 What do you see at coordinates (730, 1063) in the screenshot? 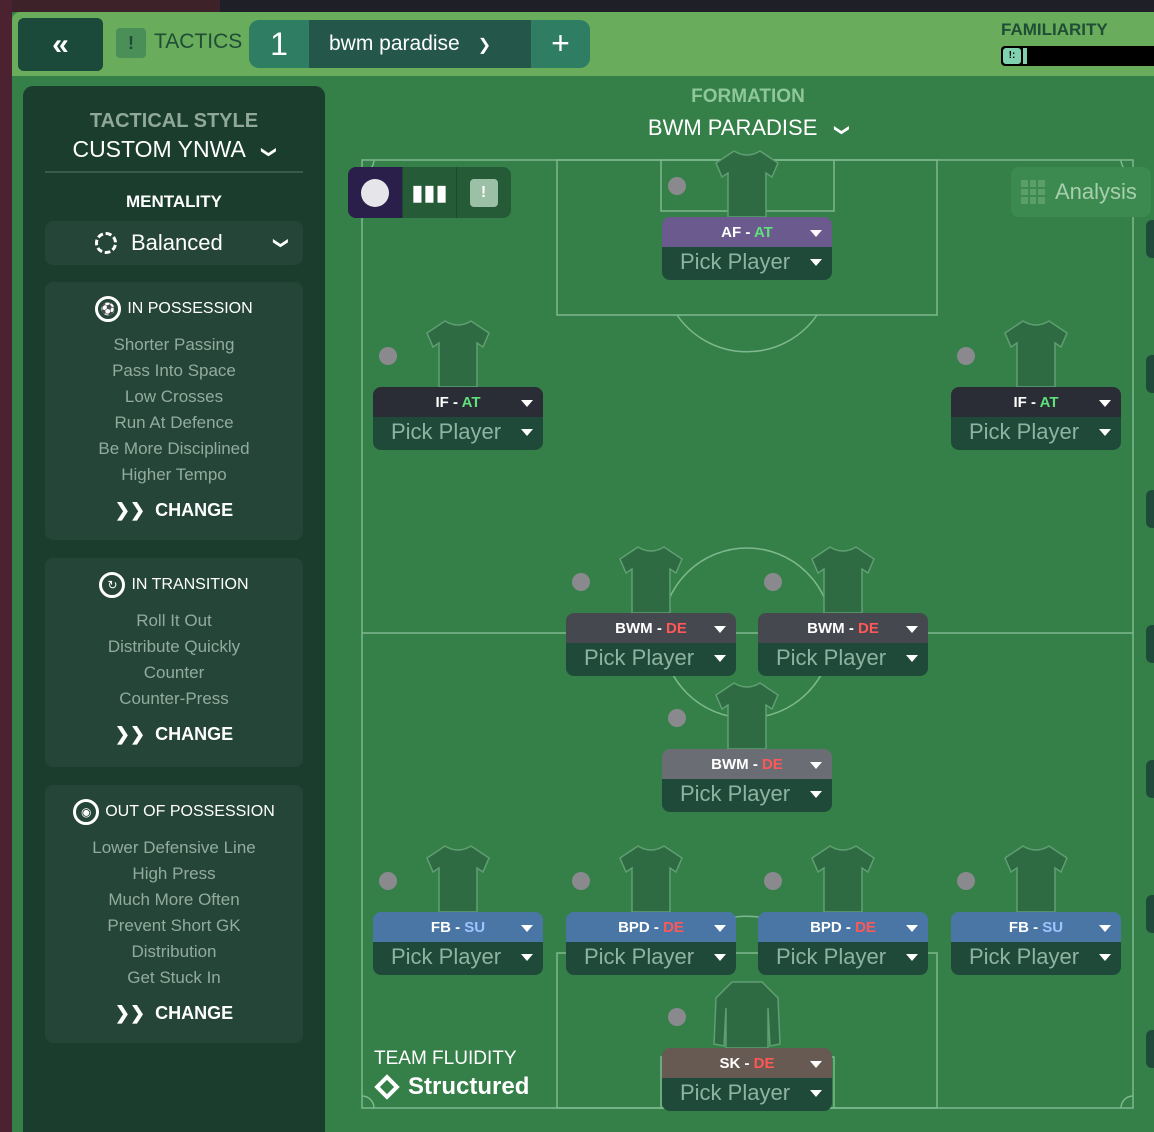
I see `role-name: SK` at bounding box center [730, 1063].